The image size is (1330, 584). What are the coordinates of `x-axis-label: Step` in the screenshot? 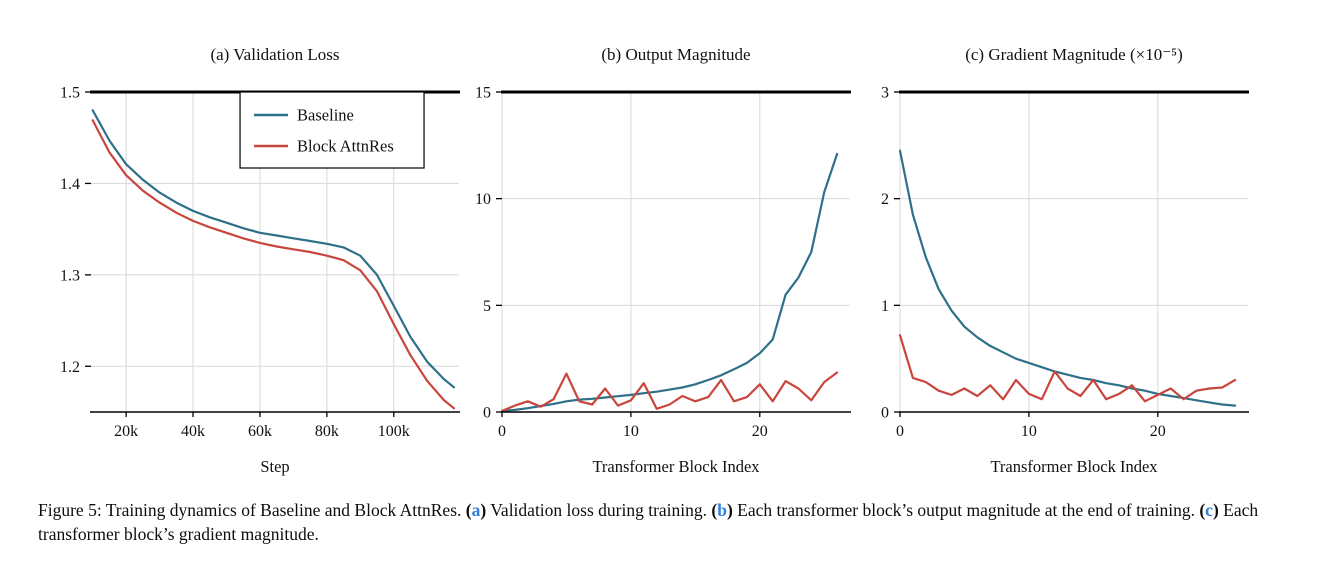 It's located at (274, 466).